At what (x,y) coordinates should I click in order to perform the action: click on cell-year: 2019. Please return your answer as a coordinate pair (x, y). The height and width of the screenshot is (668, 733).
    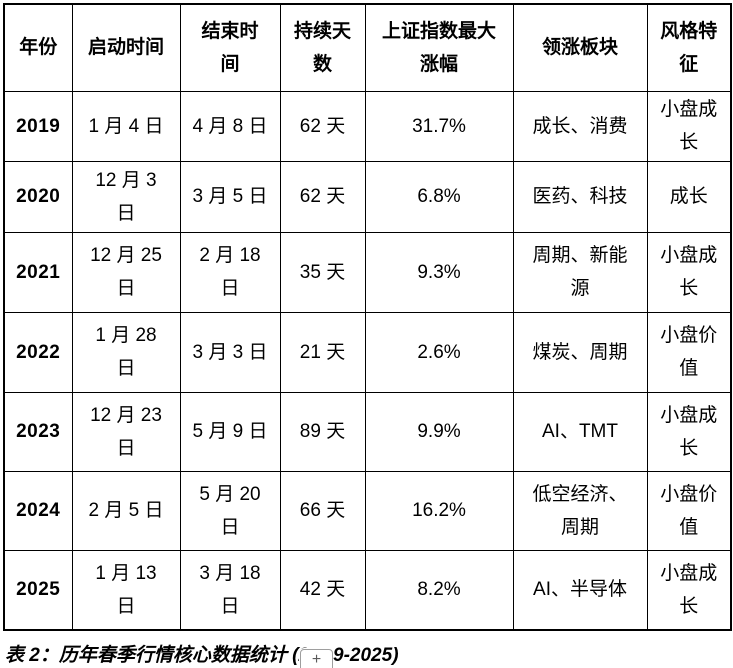
    Looking at the image, I should click on (38, 126).